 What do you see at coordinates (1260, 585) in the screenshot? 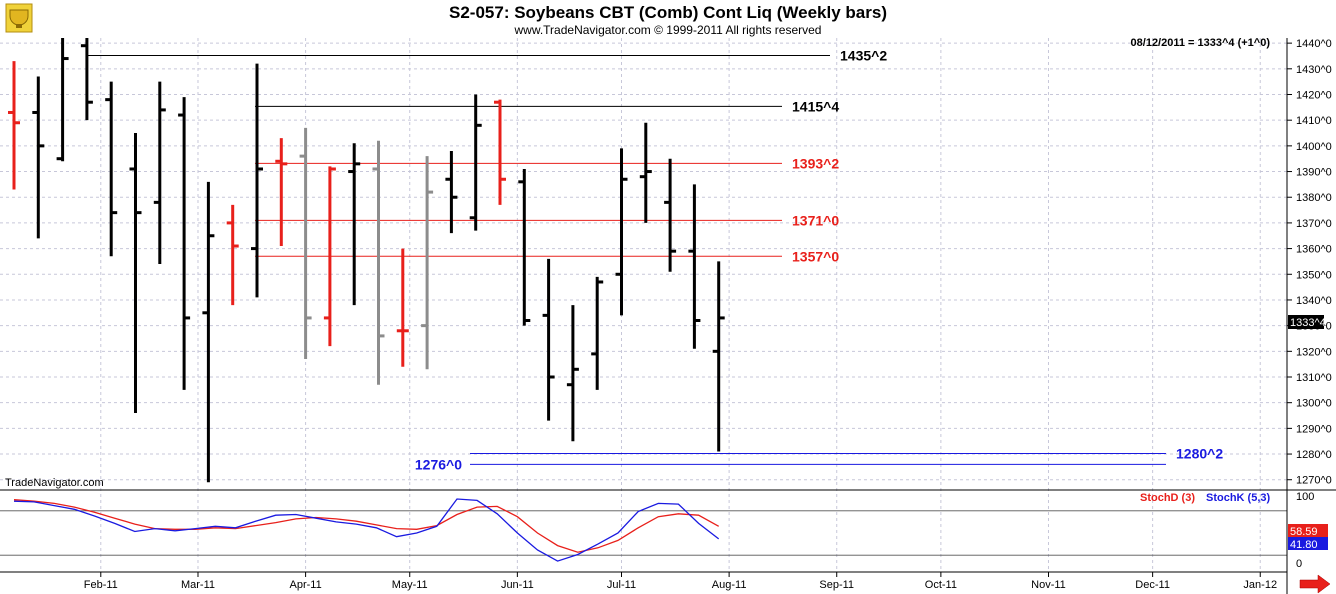
I see `x-tick-label: Jan-12` at bounding box center [1260, 585].